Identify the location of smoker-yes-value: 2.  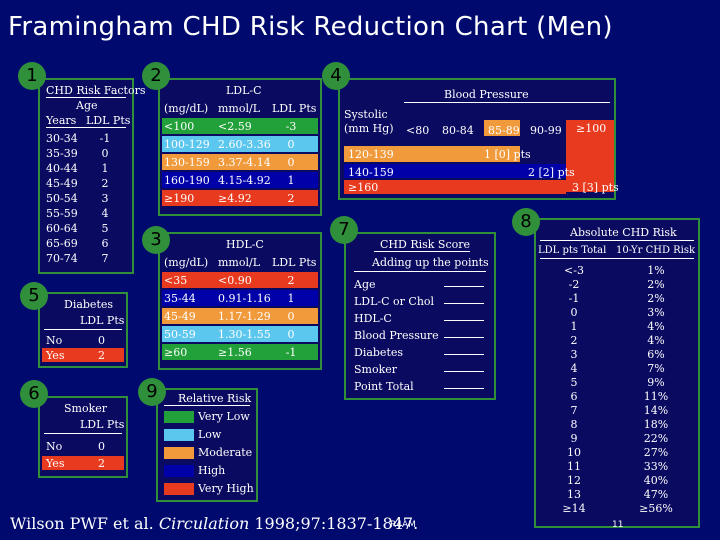
(101, 463).